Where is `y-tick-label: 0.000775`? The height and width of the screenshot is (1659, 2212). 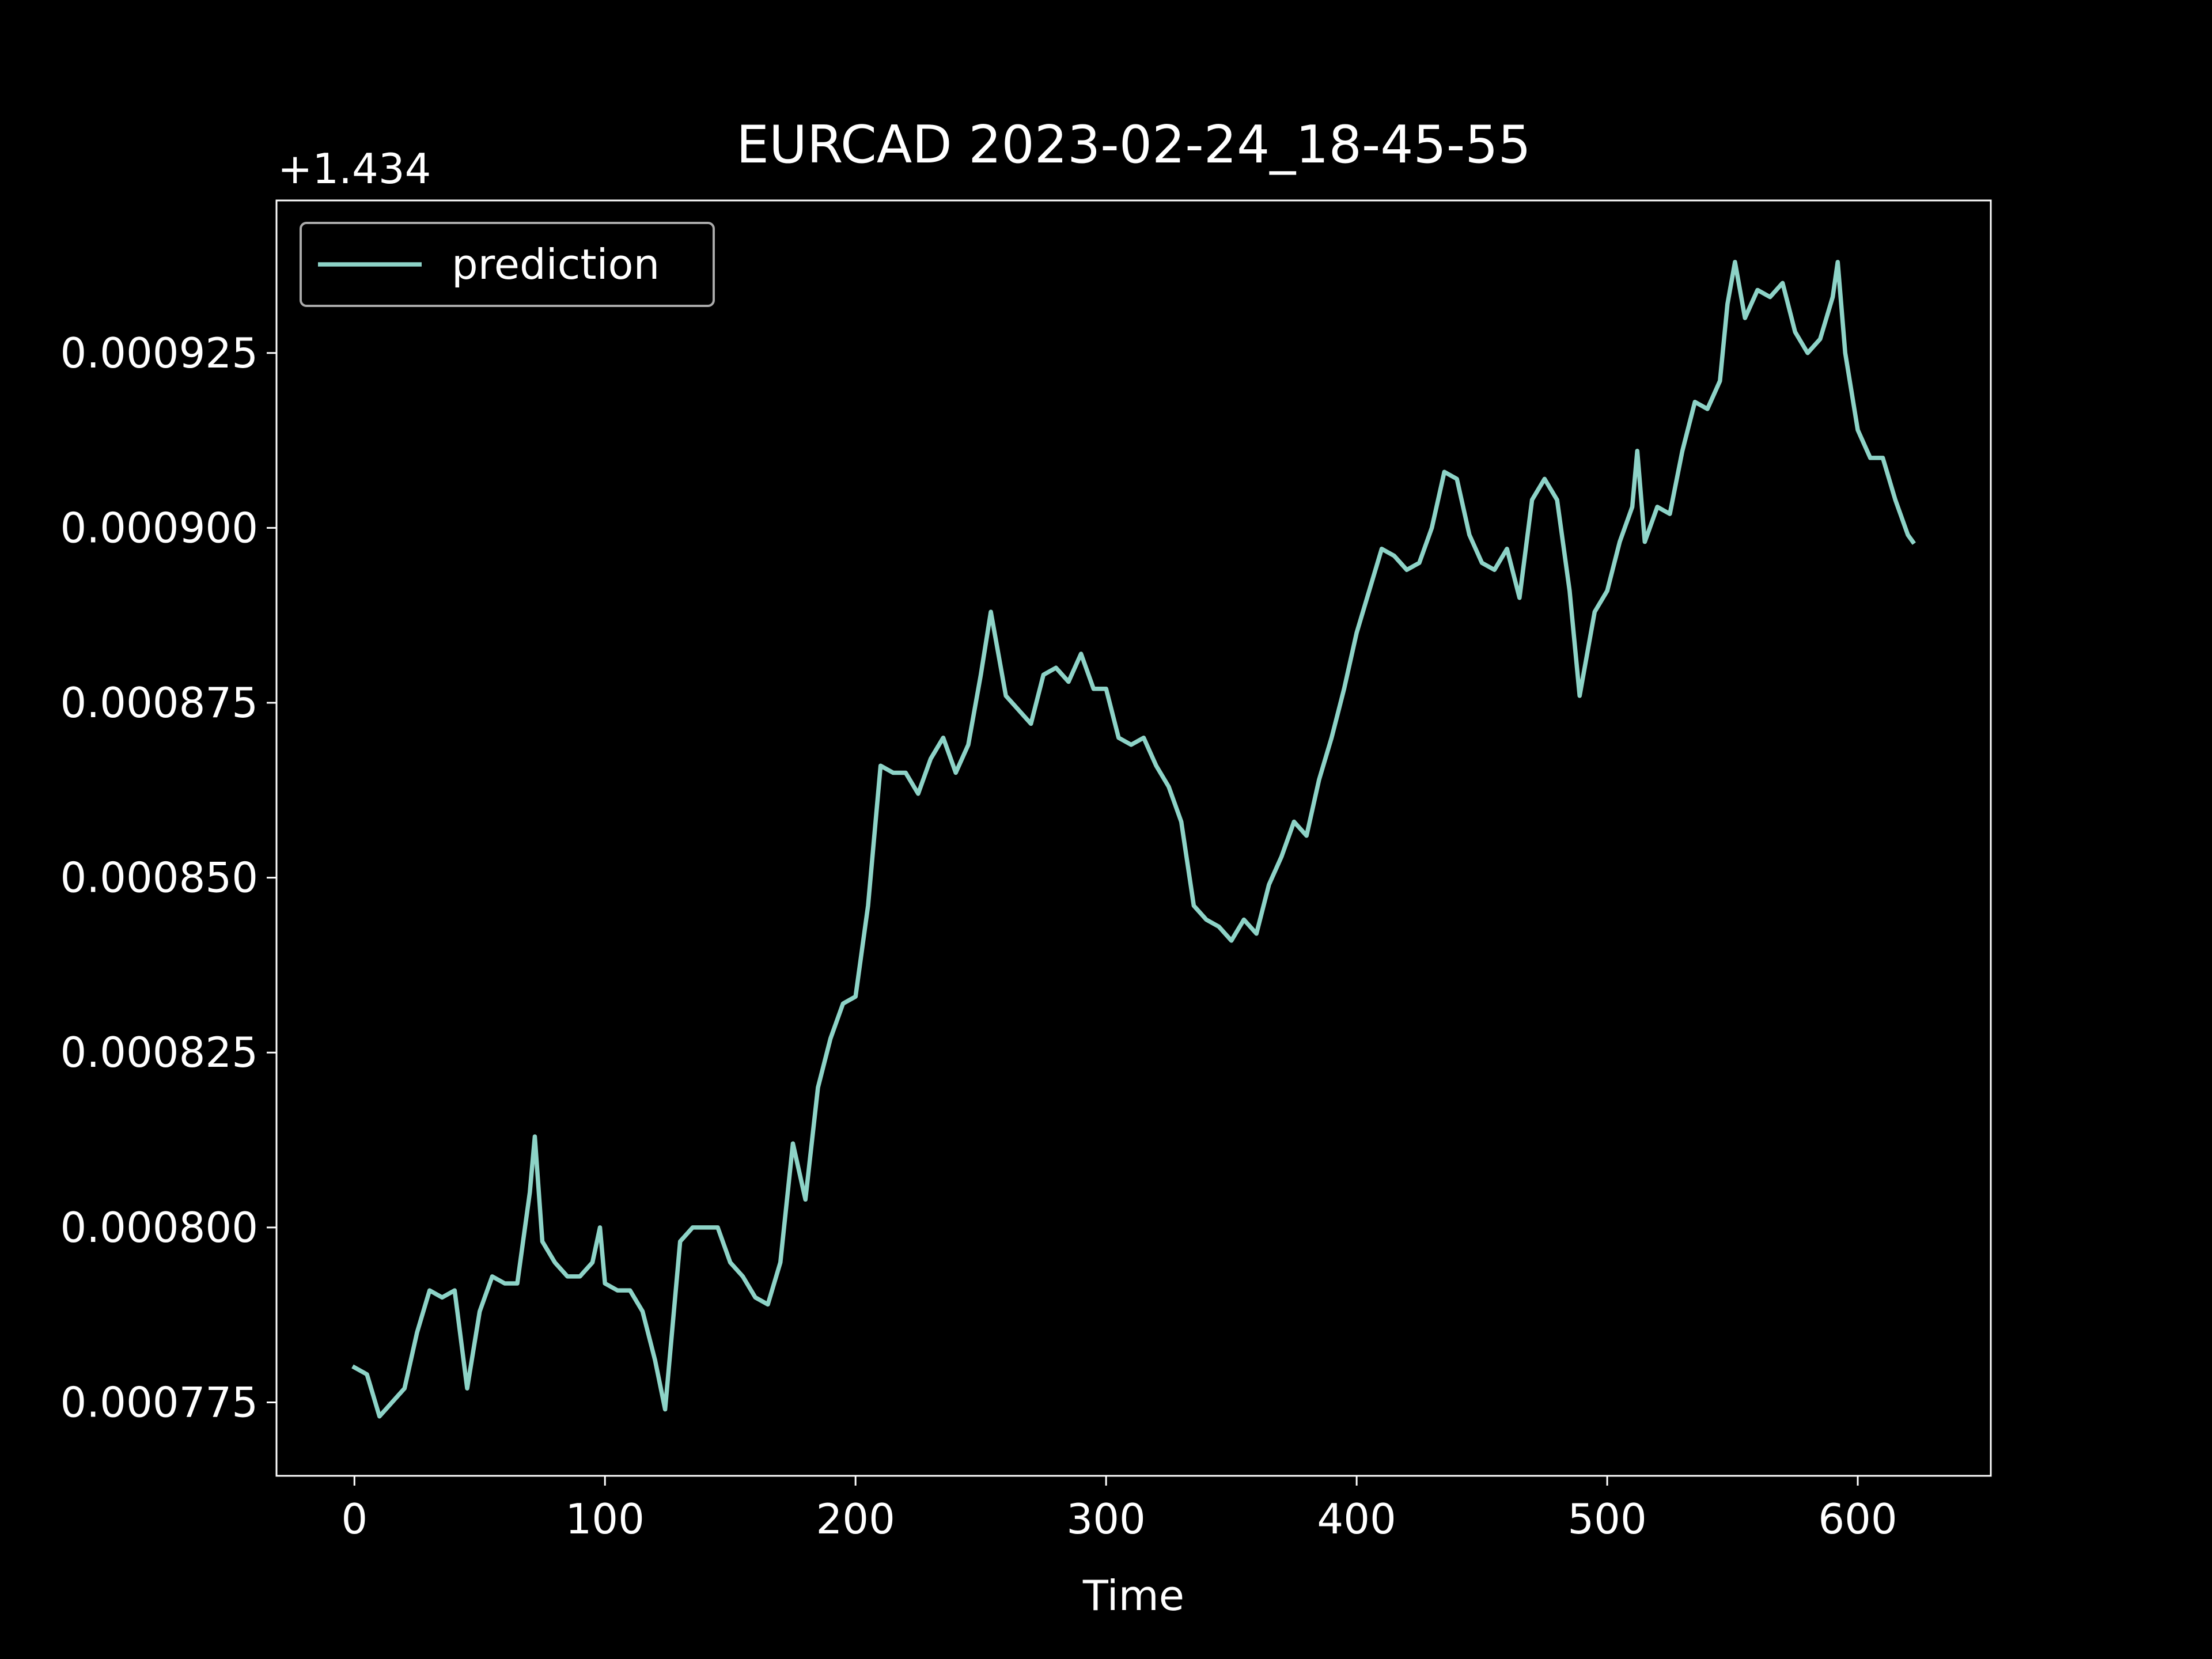 y-tick-label: 0.000775 is located at coordinates (159, 1402).